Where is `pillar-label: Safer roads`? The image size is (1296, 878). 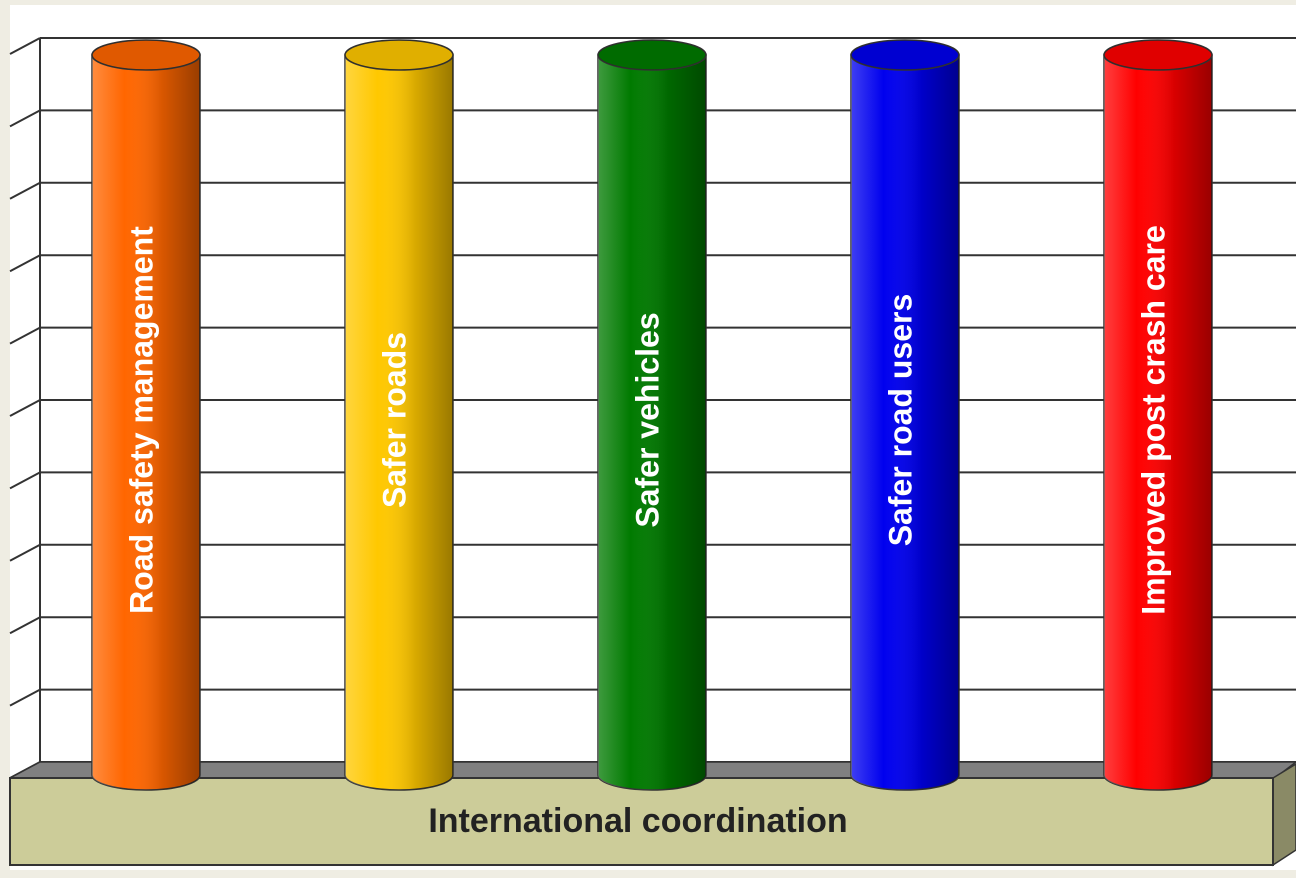
pillar-label: Safer roads is located at coordinates (394, 420).